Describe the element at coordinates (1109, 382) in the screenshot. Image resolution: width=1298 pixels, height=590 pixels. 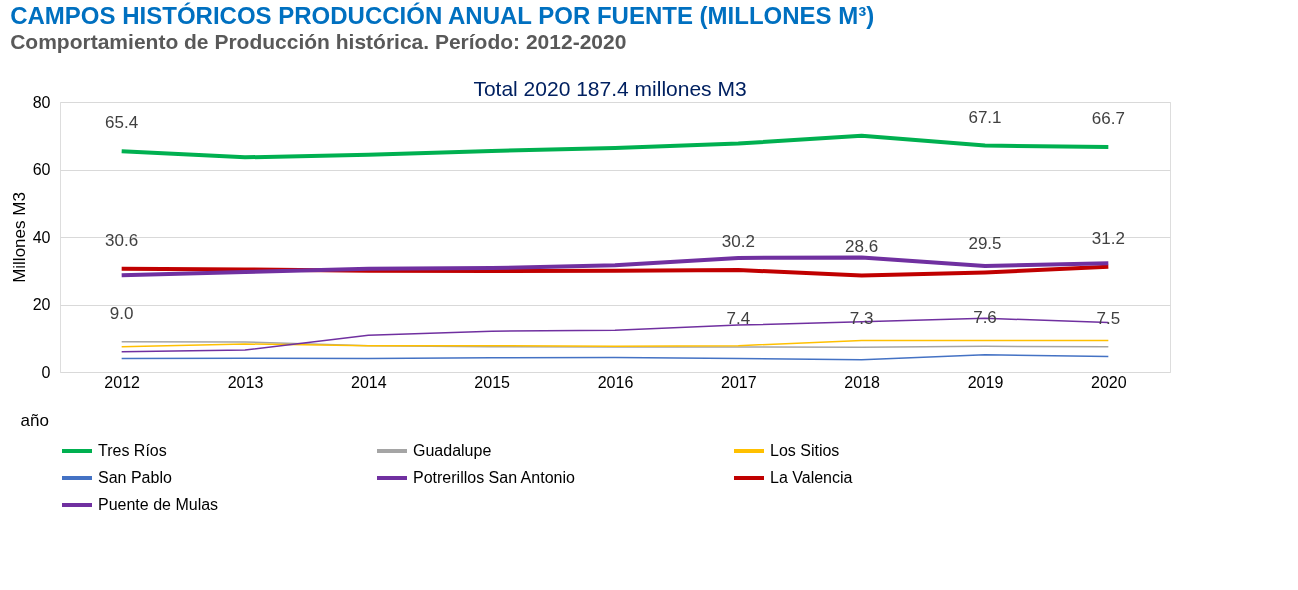
I see `x-tick-label: 2020` at that location.